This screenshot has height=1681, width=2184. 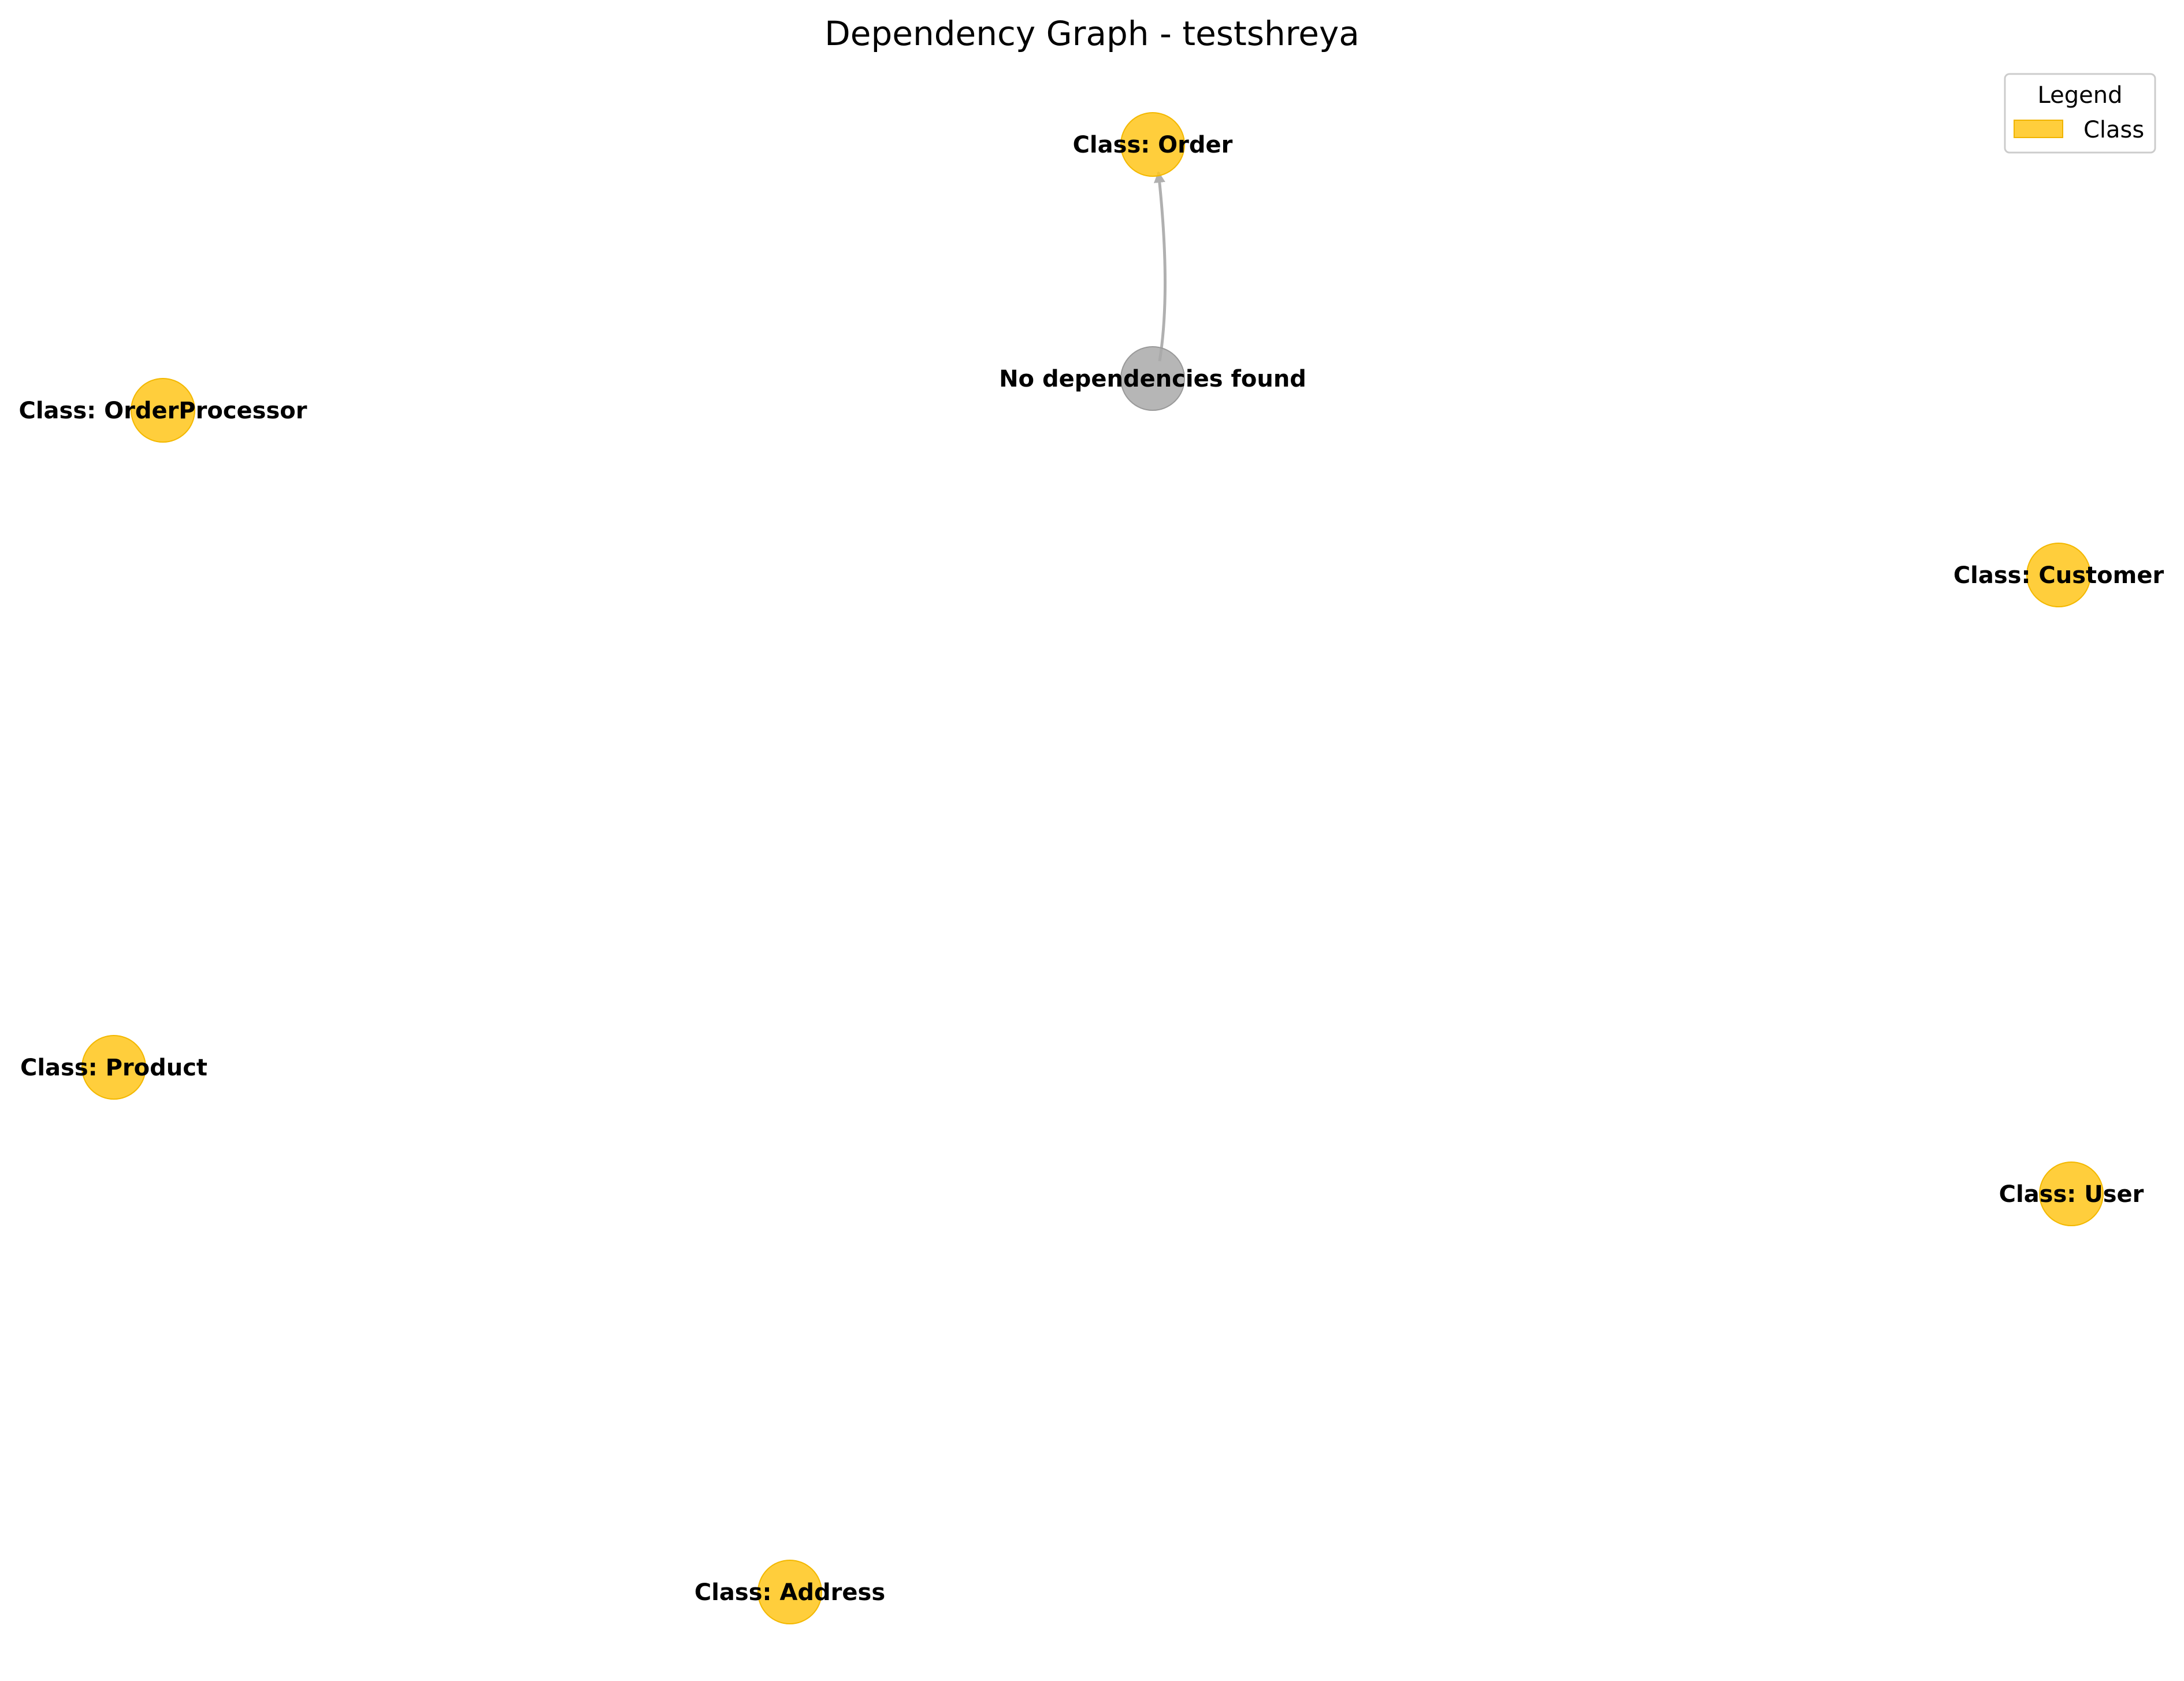 What do you see at coordinates (2080, 95) in the screenshot?
I see `legend-title: Legend` at bounding box center [2080, 95].